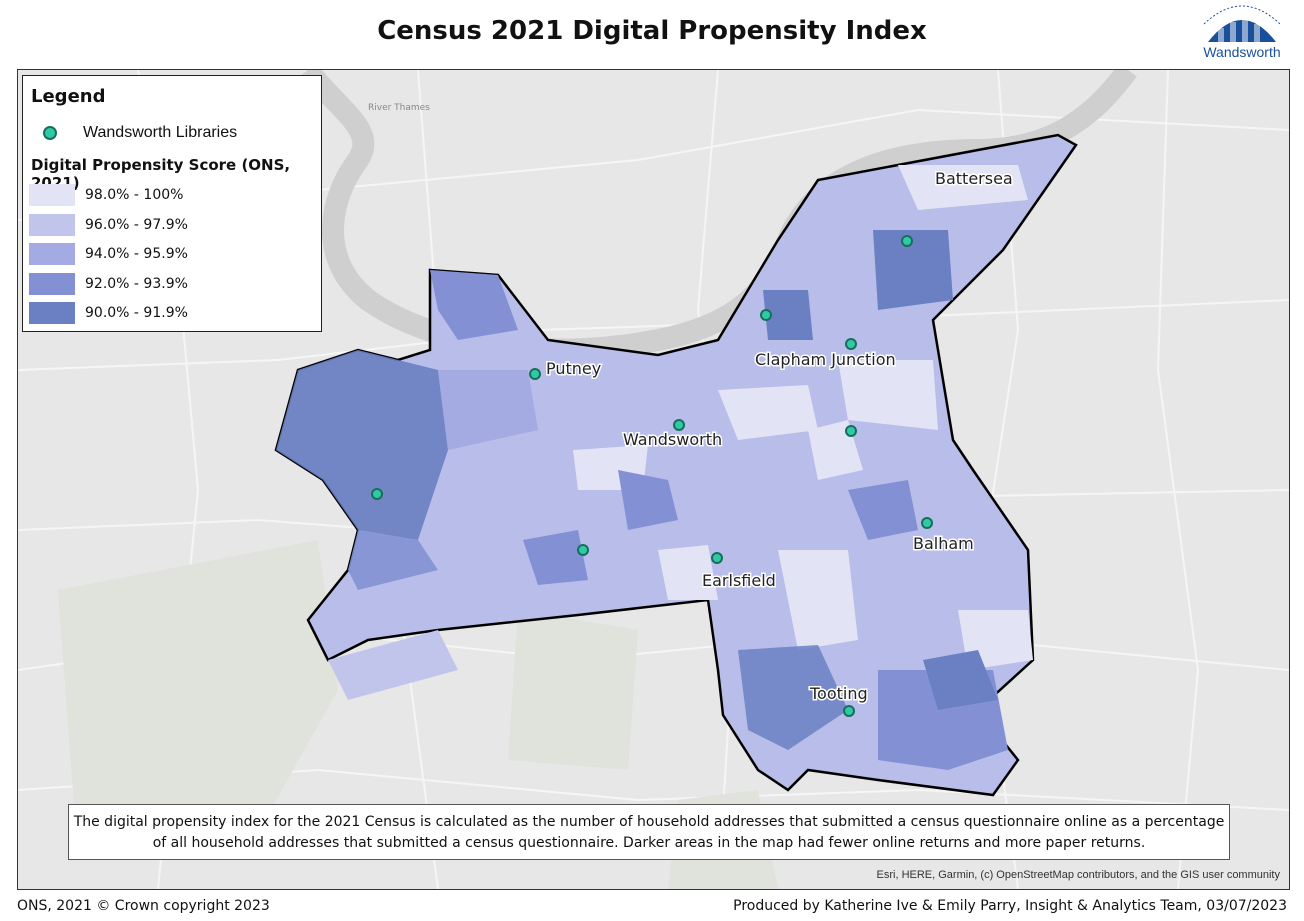  Describe the element at coordinates (838, 693) in the screenshot. I see `place-label-tooting: Tooting` at that location.